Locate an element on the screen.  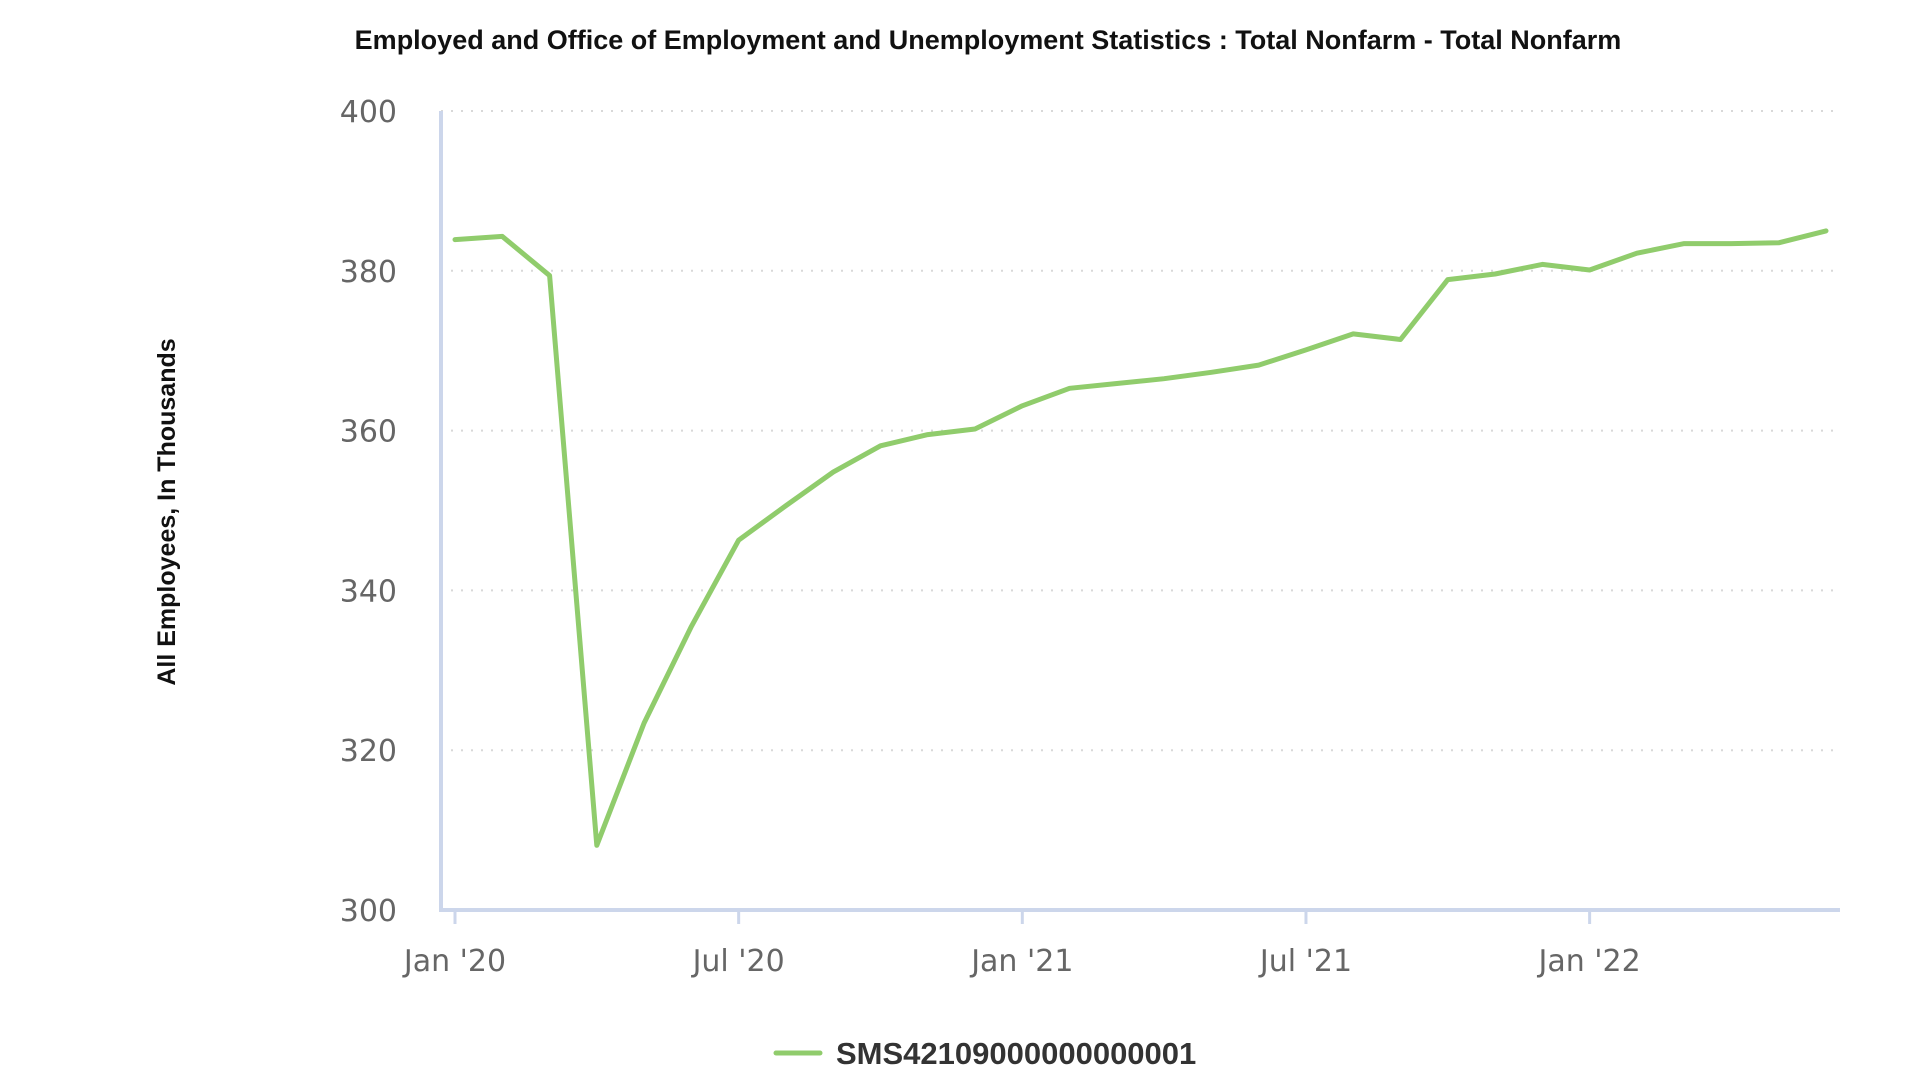
legend: SMS42109000000000001 is located at coordinates (984, 1053).